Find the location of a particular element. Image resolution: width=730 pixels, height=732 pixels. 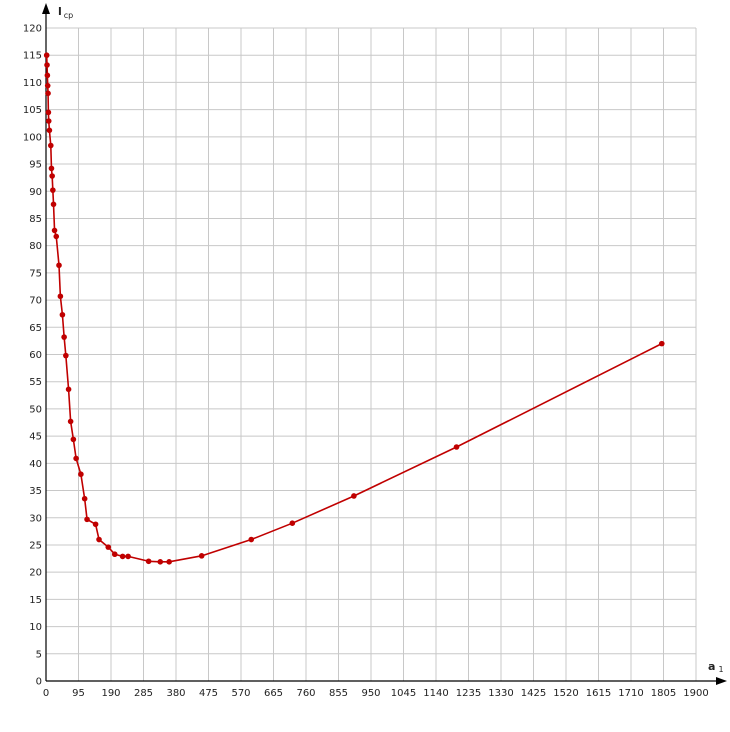

x-tick-label: 190 is located at coordinates (110, 693).